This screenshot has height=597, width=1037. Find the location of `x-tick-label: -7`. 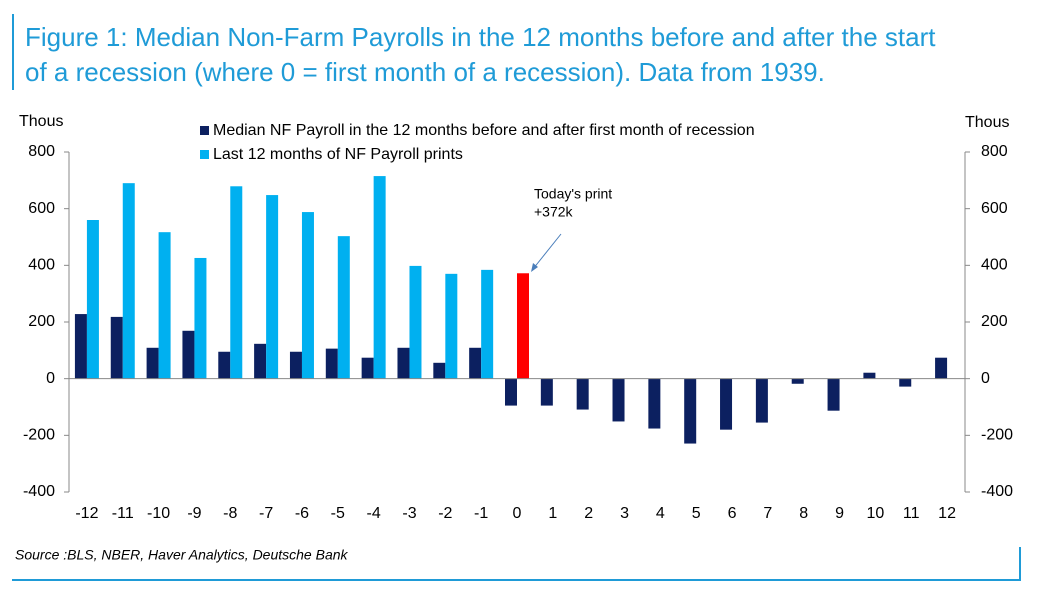

x-tick-label: -7 is located at coordinates (266, 513).